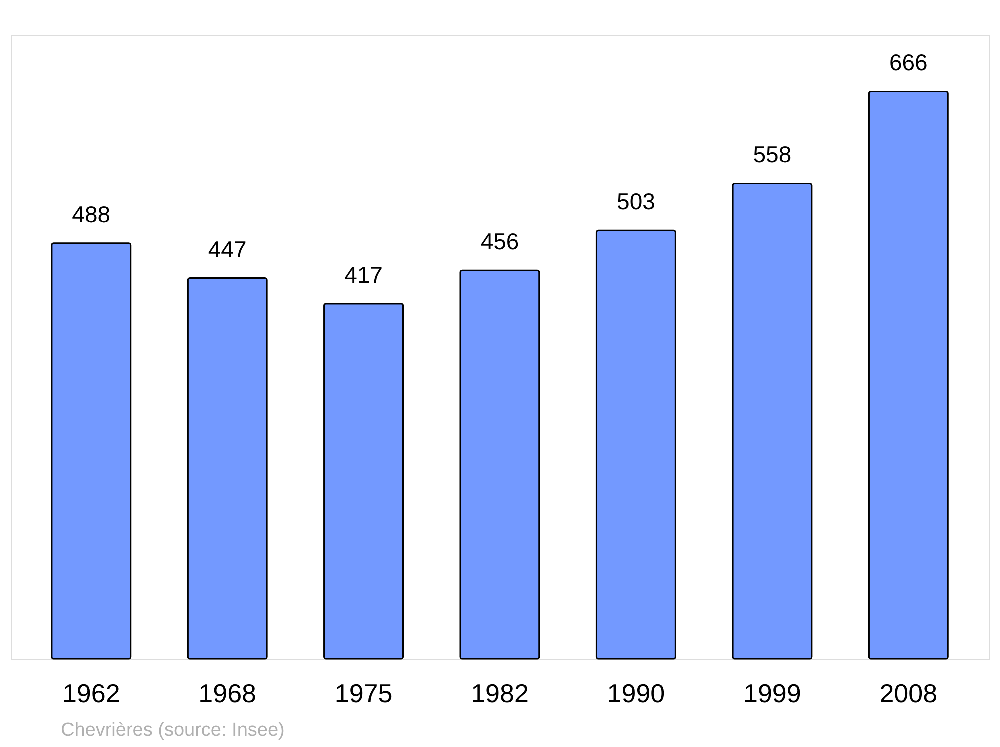 This screenshot has height=747, width=1000. Describe the element at coordinates (500, 241) in the screenshot. I see `data-label: 456` at that location.